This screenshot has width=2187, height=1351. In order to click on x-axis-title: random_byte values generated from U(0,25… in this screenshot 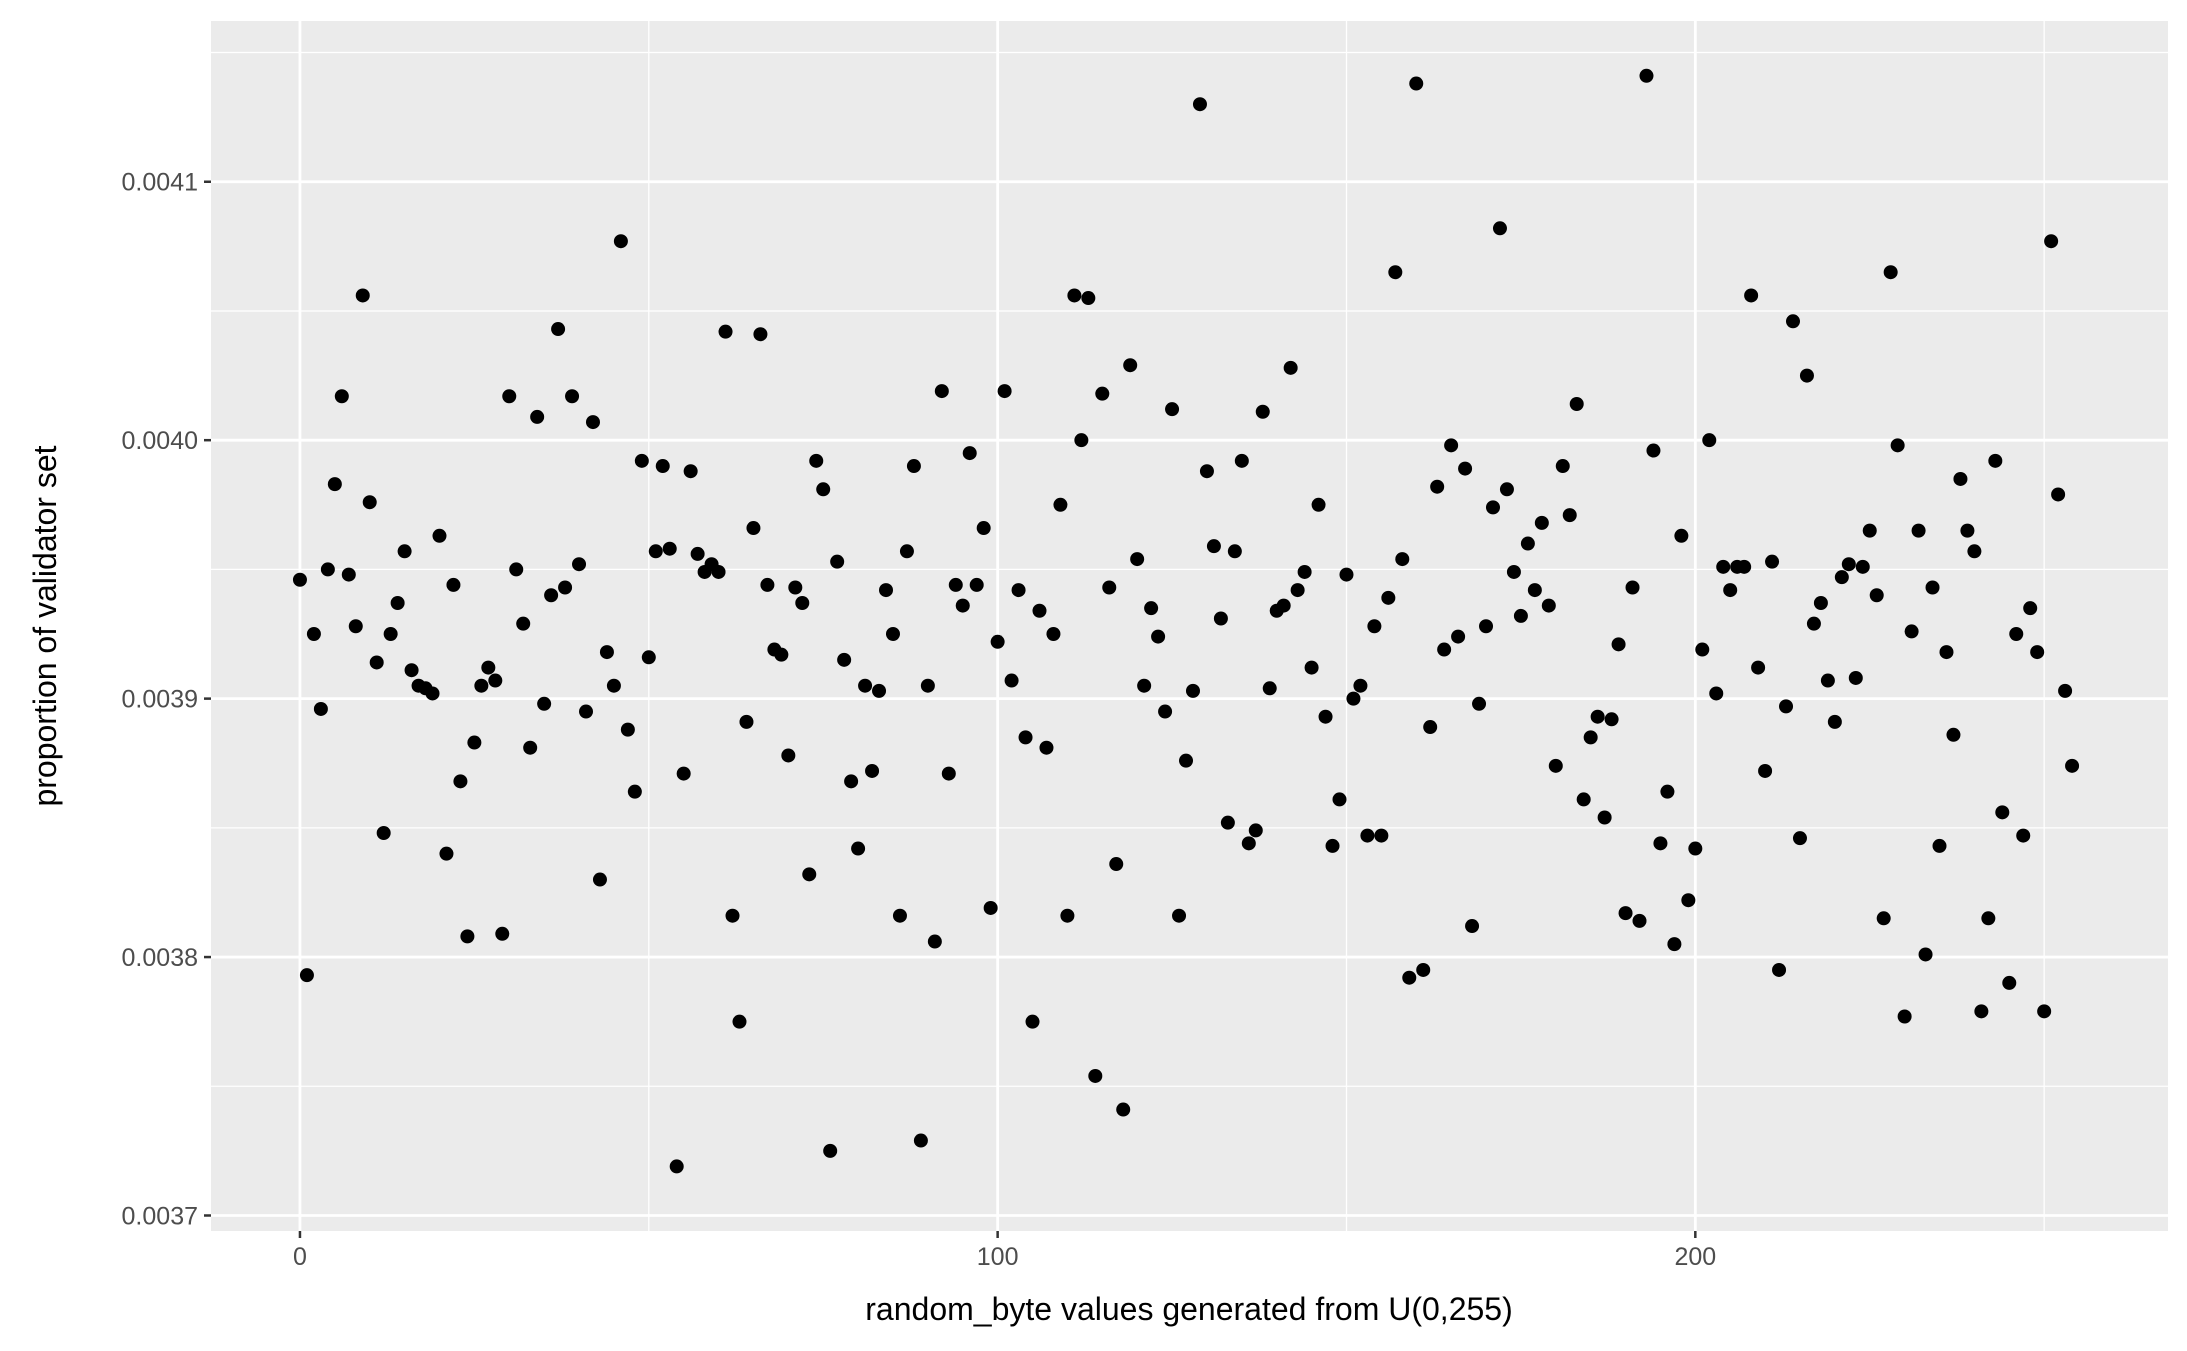, I will do `click(1188, 1309)`.